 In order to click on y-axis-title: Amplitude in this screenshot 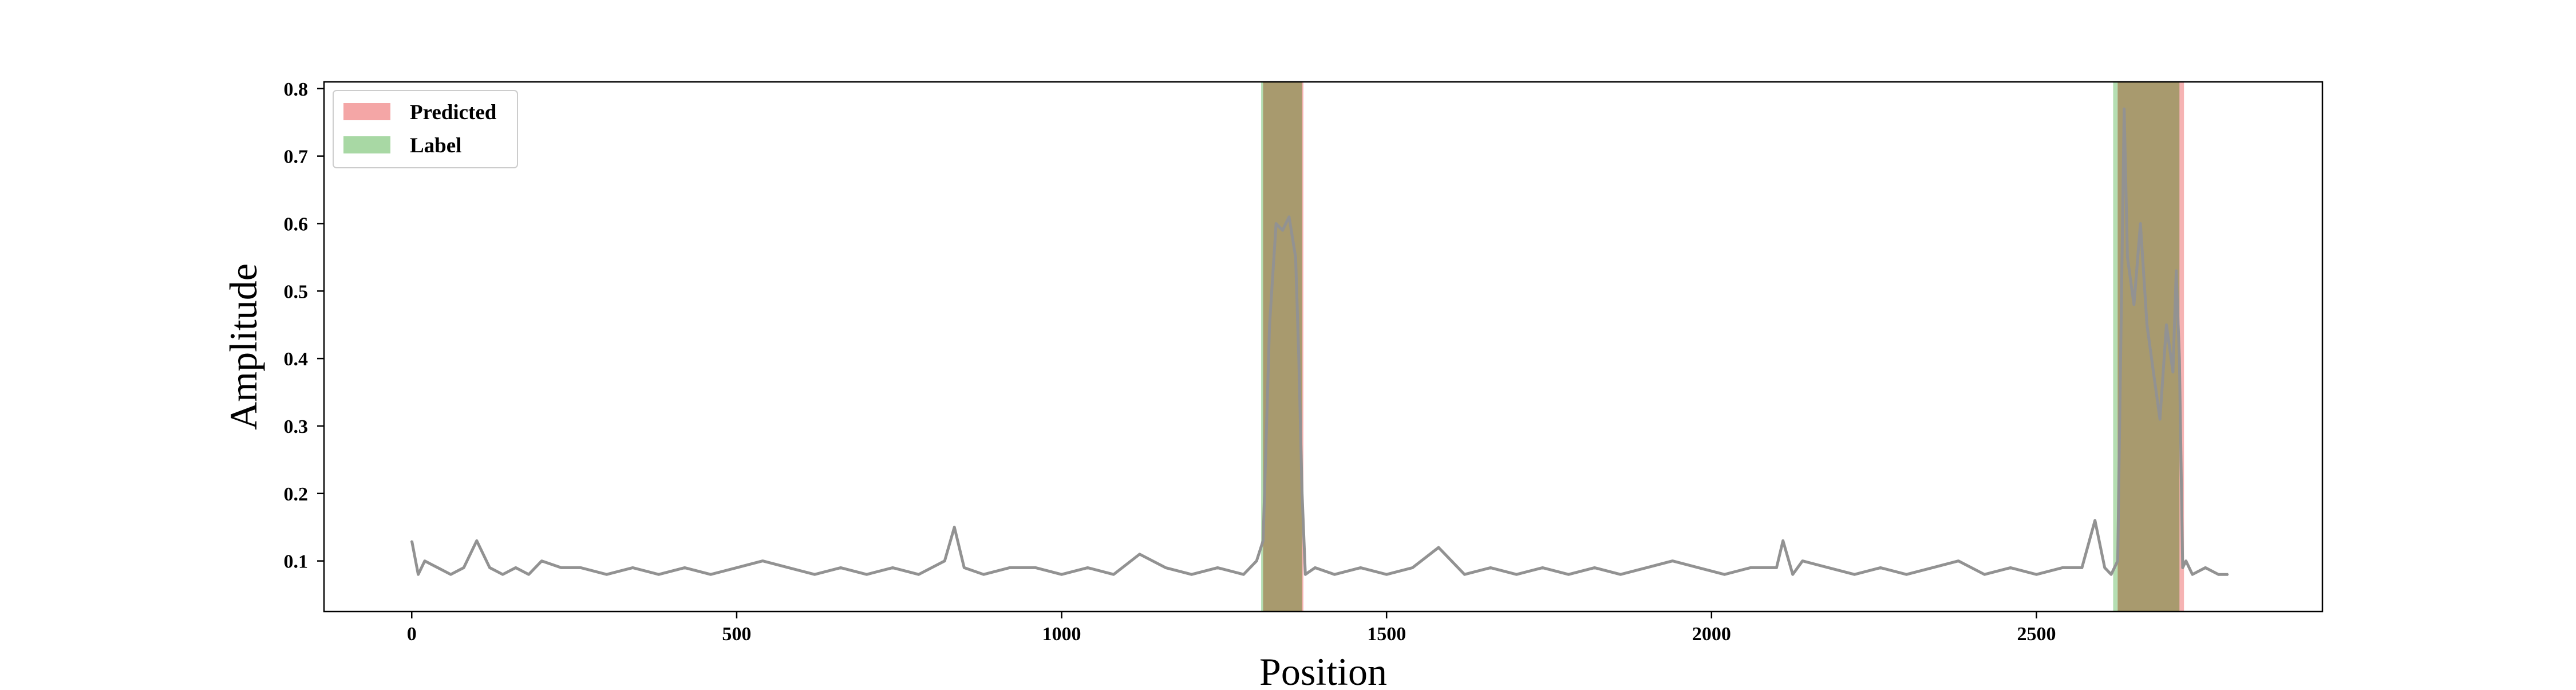, I will do `click(243, 346)`.